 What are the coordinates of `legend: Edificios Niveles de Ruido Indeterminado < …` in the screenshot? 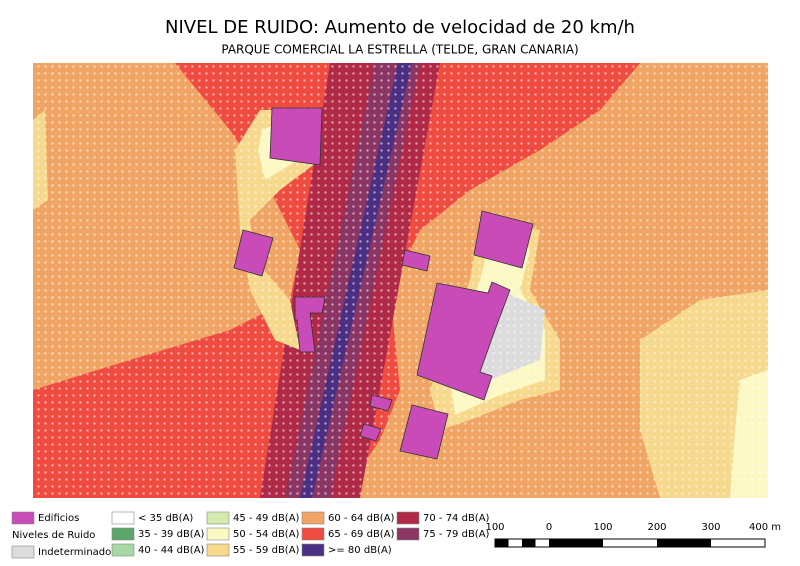 It's located at (250, 535).